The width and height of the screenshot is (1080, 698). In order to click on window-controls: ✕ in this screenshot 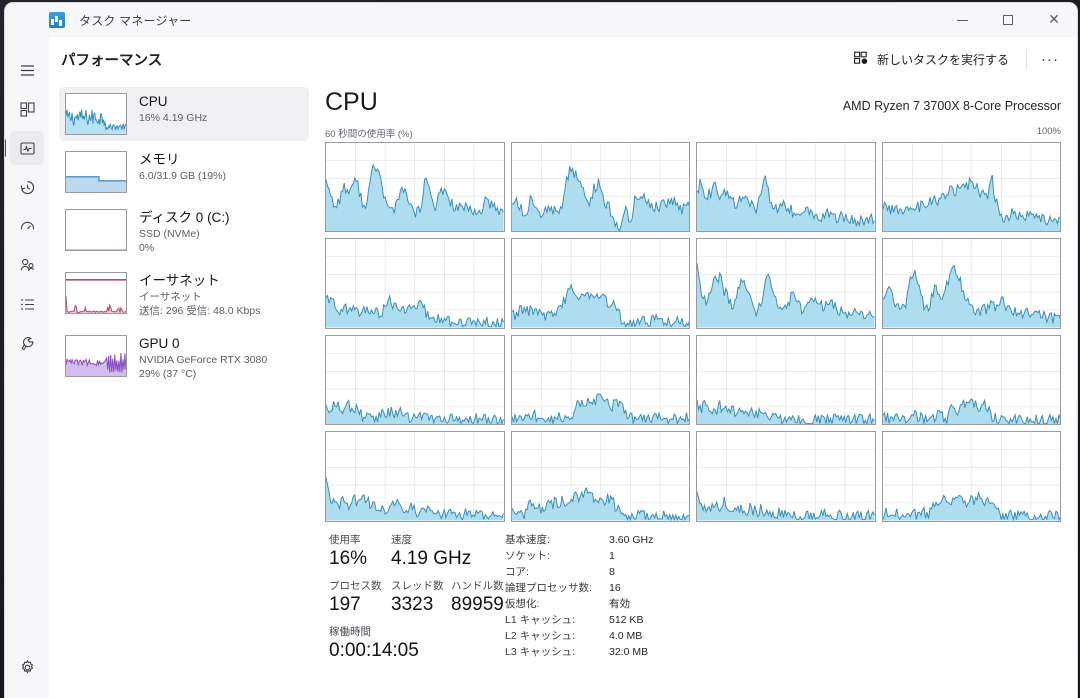, I will do `click(1008, 20)`.